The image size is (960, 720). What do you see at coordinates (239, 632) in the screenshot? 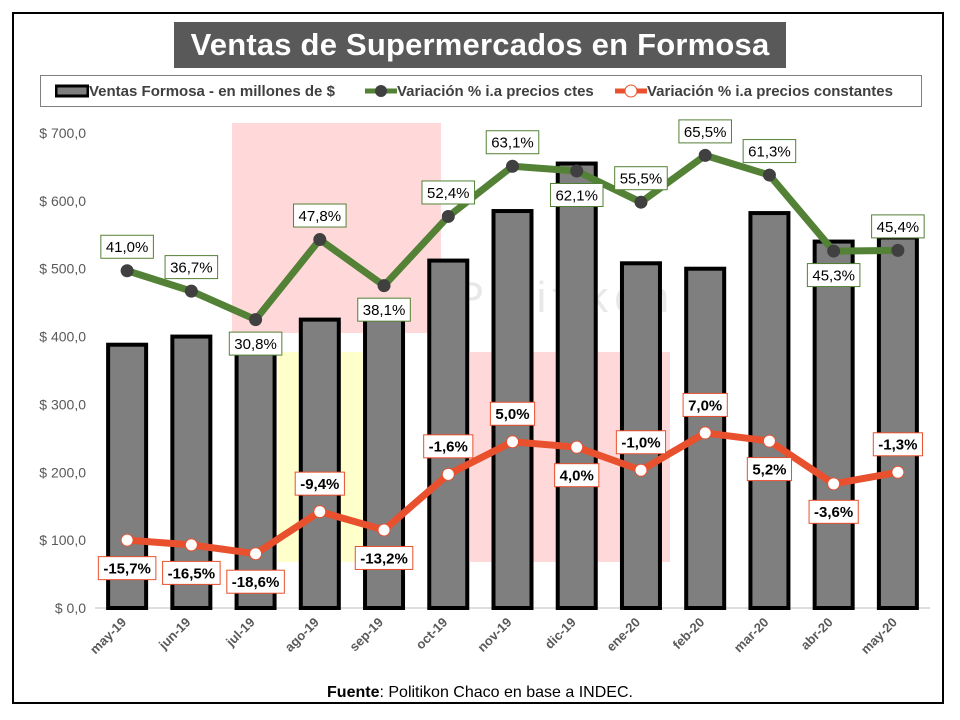
I see `x-tick-label: jul-19` at bounding box center [239, 632].